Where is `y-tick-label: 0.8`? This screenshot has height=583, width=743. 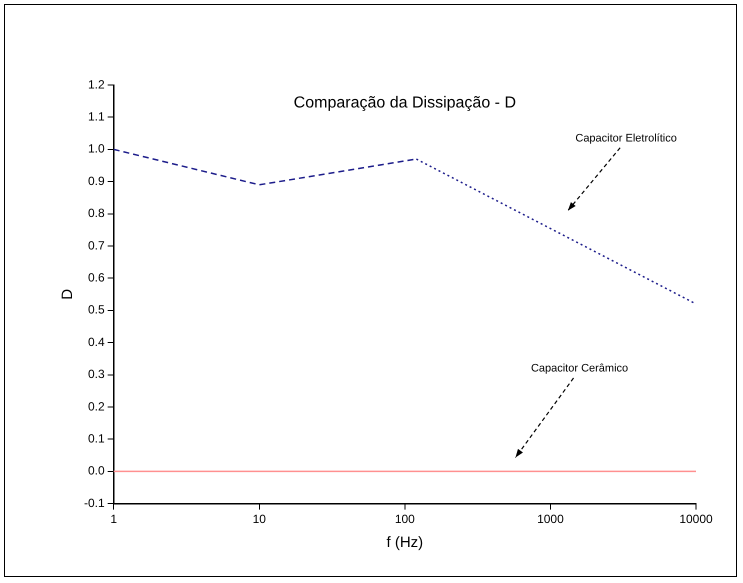
y-tick-label: 0.8 is located at coordinates (96, 213).